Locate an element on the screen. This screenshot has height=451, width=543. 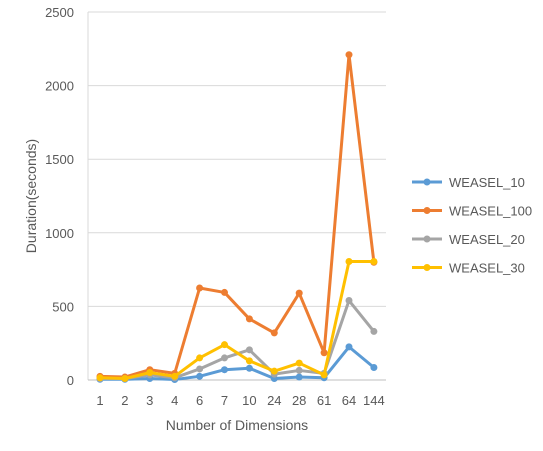
x-tick-label: 6 is located at coordinates (199, 400).